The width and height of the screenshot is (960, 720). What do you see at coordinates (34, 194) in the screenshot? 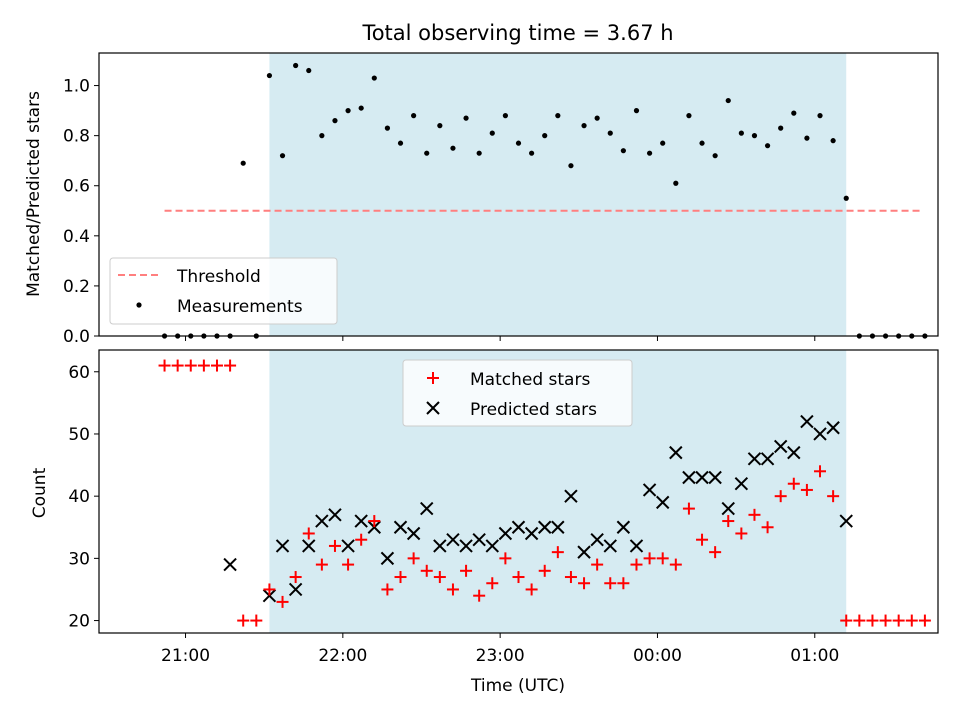
I see `top-y-axis-label: Matched/Predicted stars` at bounding box center [34, 194].